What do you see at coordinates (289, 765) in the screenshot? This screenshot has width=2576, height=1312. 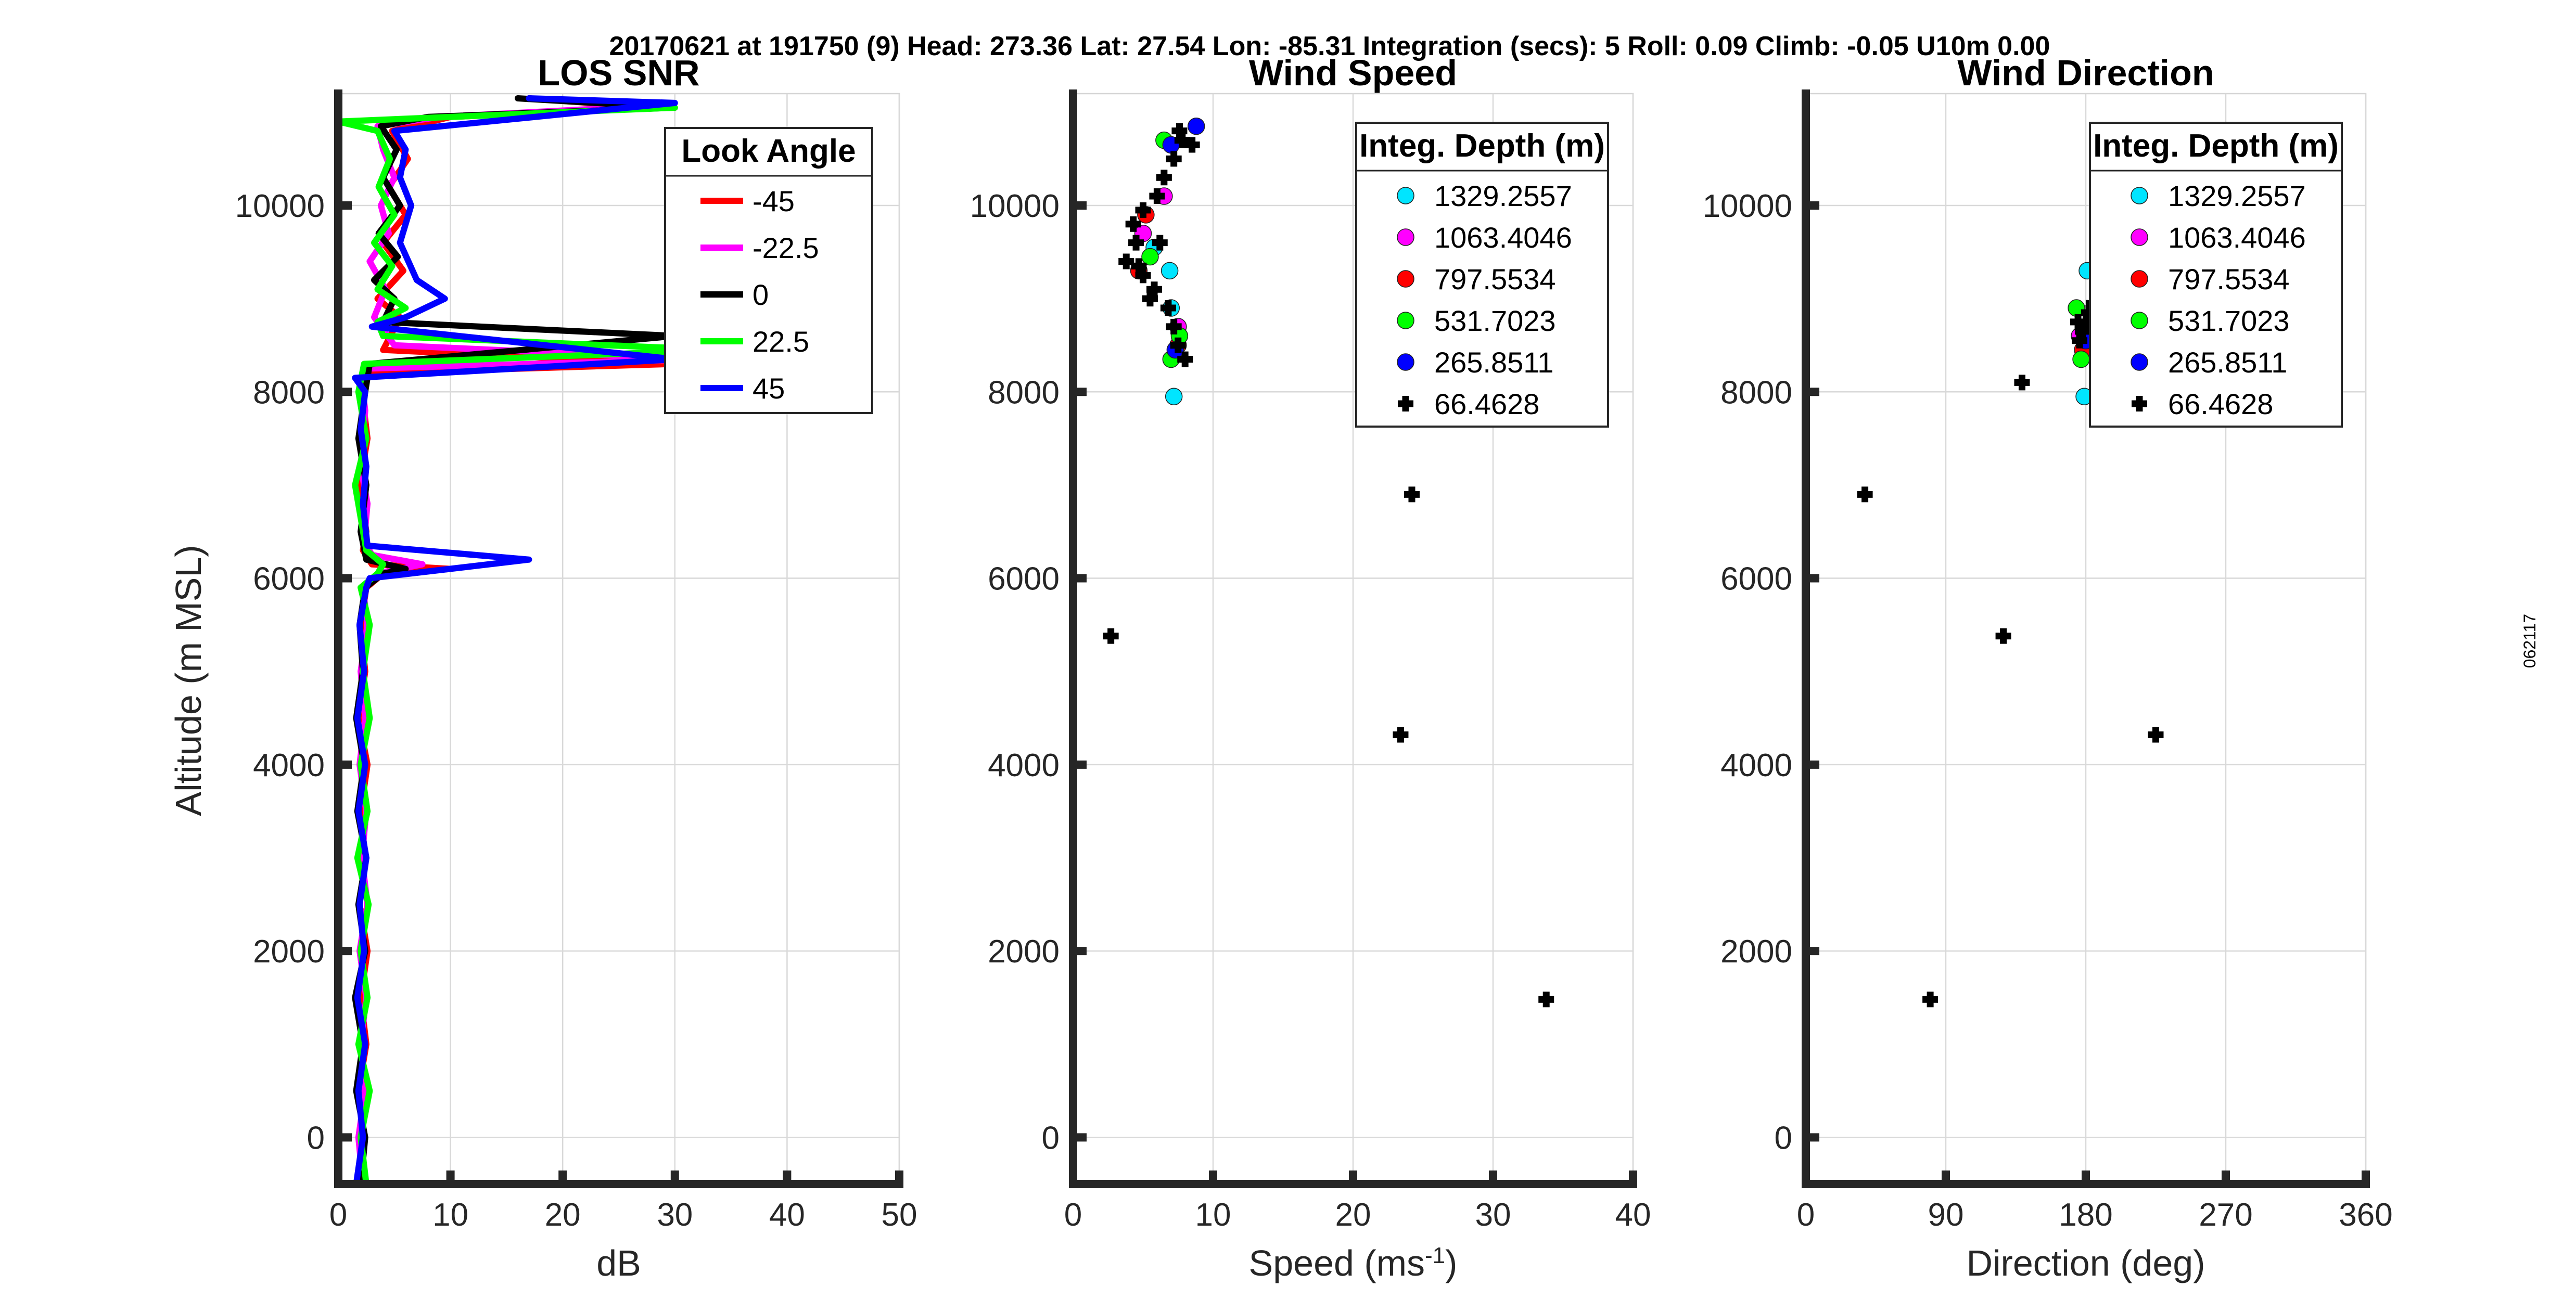 I see `los-snr-ytick-label: 4000` at bounding box center [289, 765].